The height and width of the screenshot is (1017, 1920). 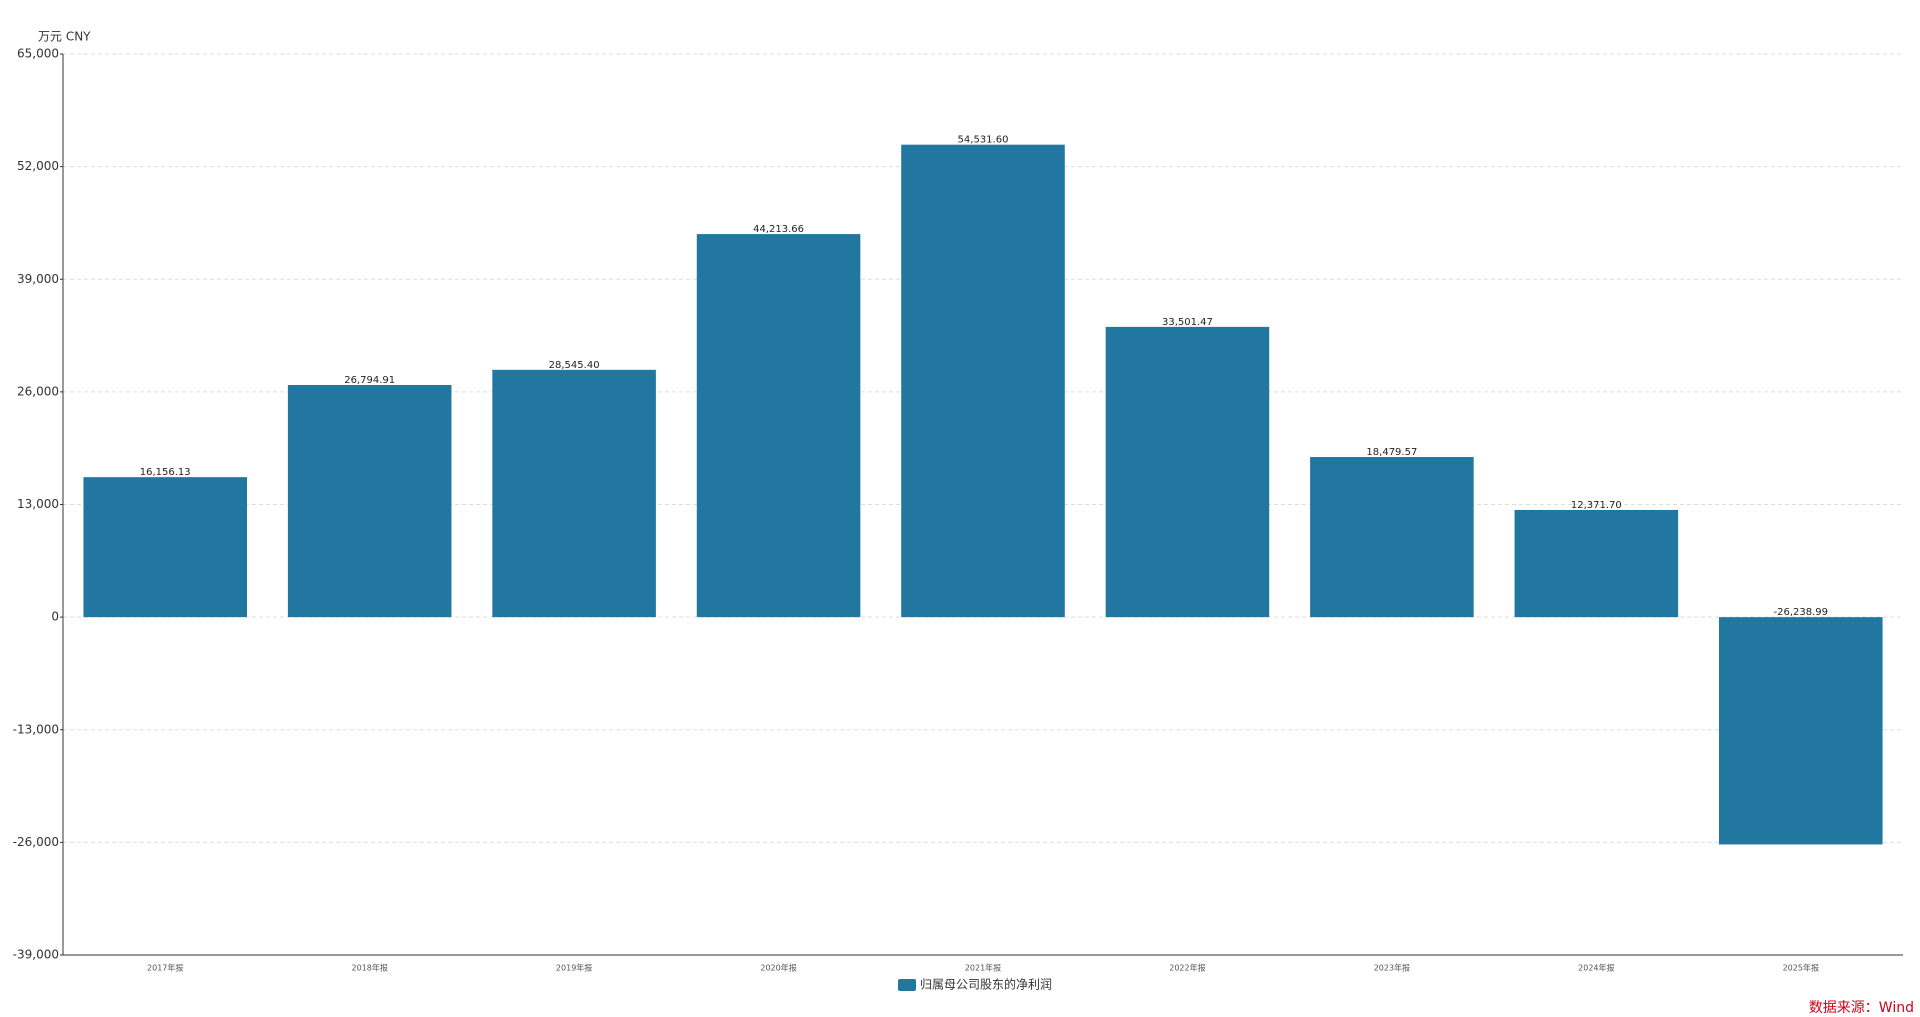 What do you see at coordinates (1801, 612) in the screenshot?
I see `value-label: -26,238.99` at bounding box center [1801, 612].